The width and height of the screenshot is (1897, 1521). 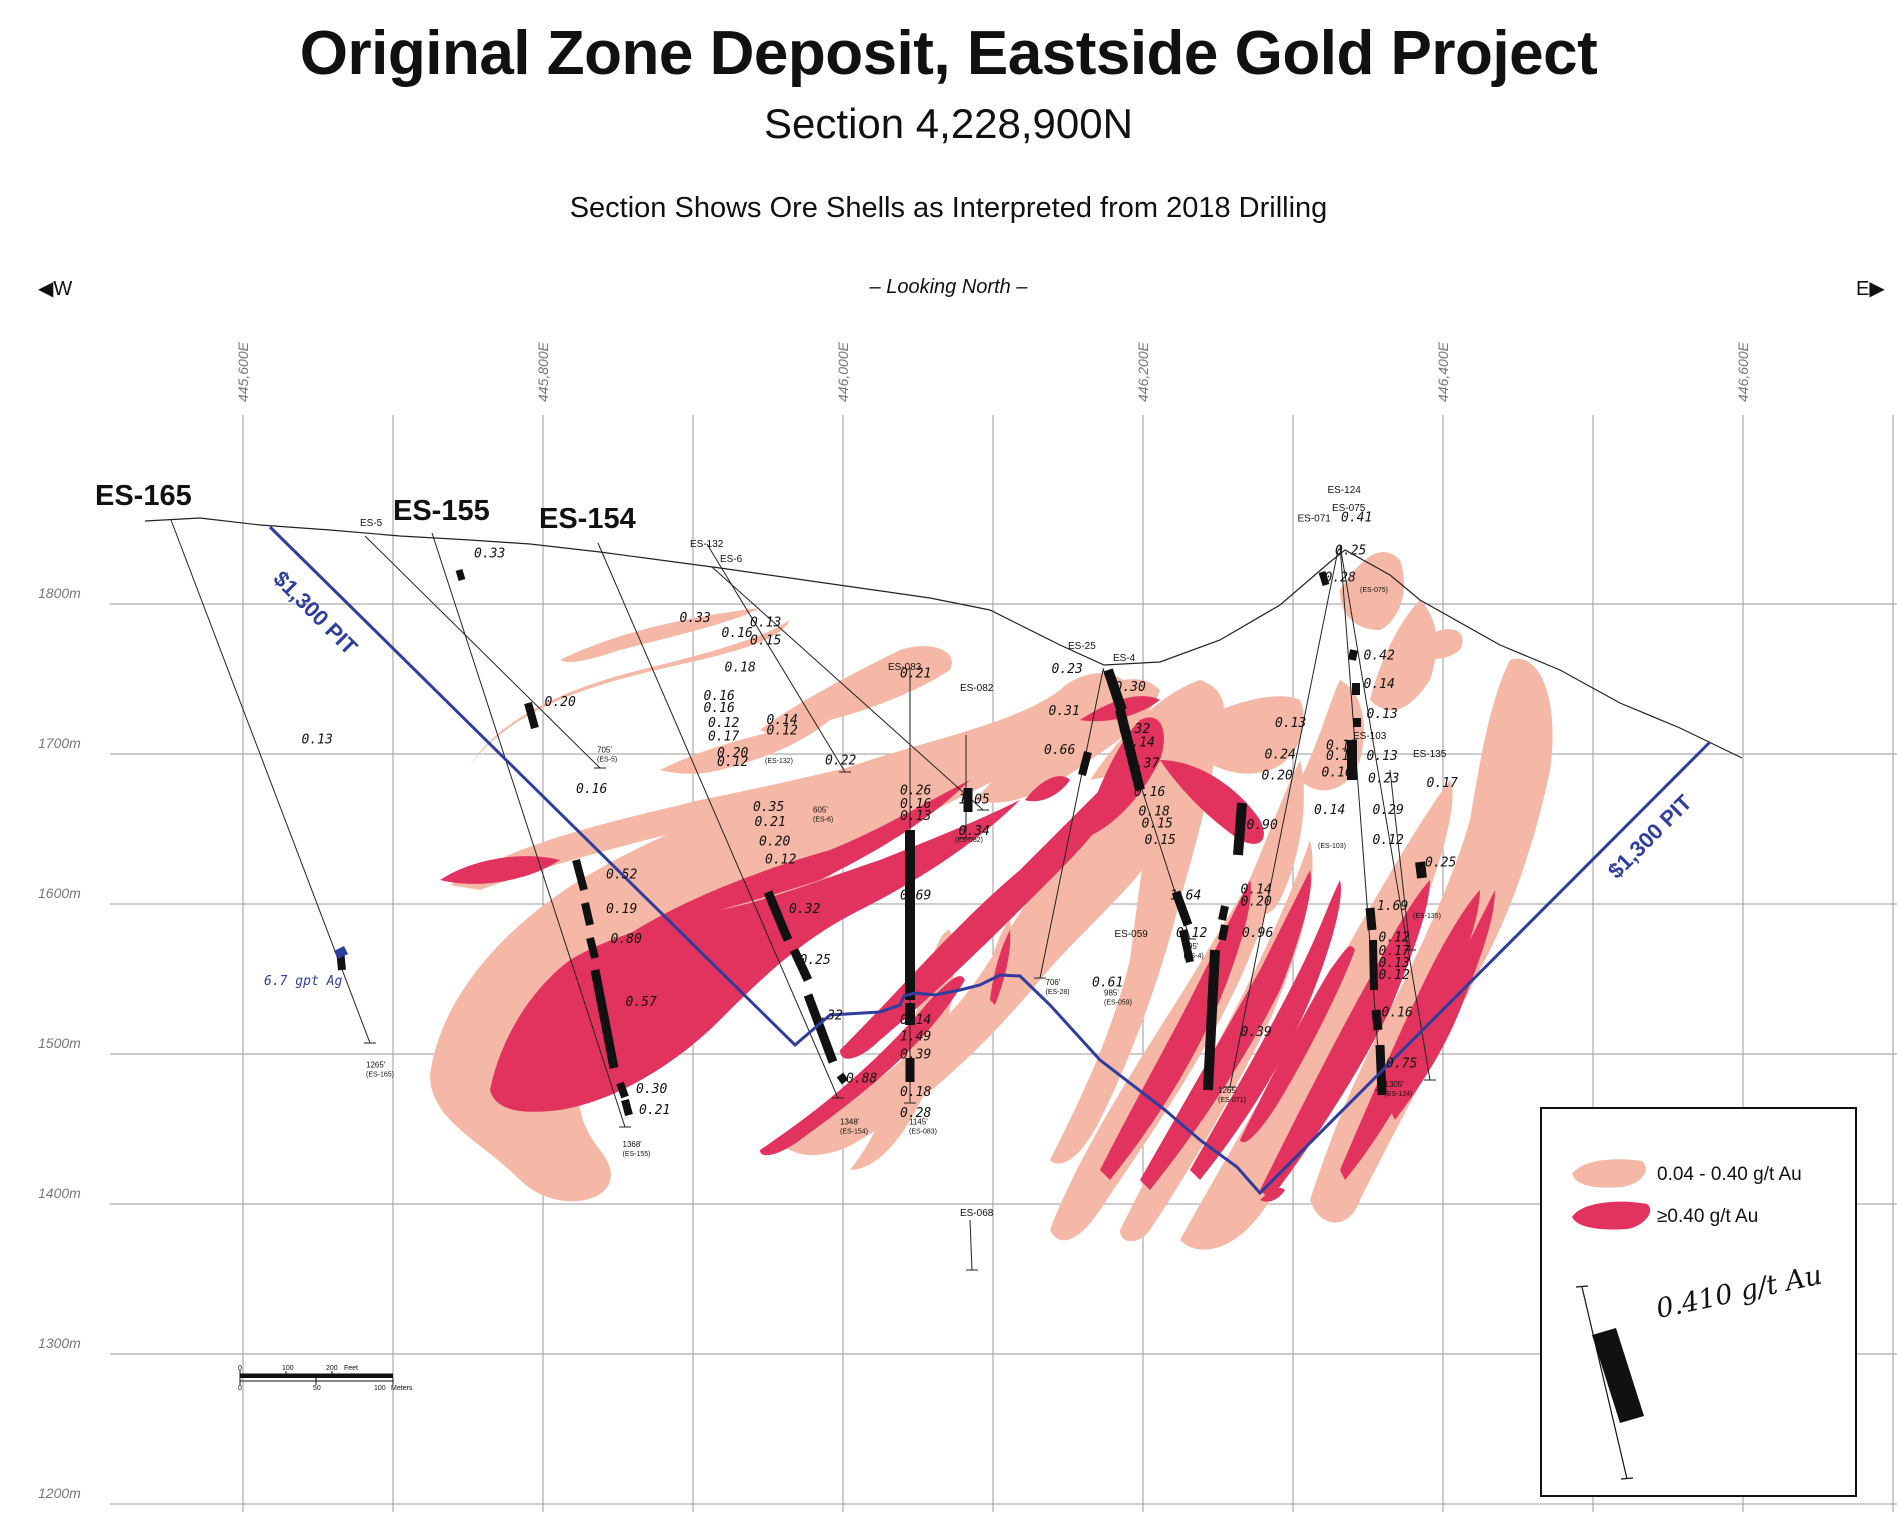 I want to click on hole-depth-label: 1265', so click(x=1228, y=1090).